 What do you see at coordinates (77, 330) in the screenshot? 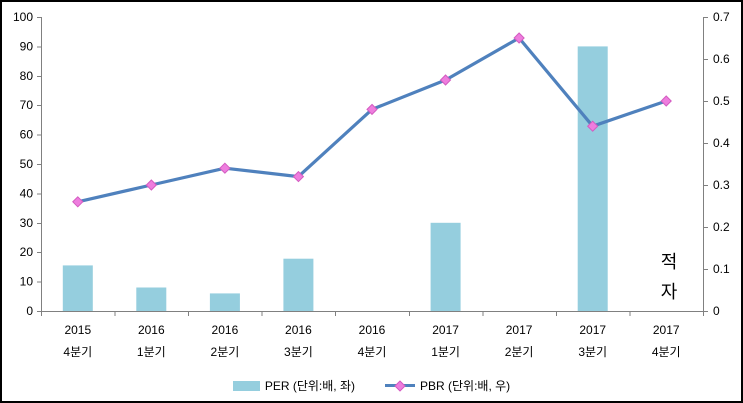
I see `x-label-year-0: 2015` at bounding box center [77, 330].